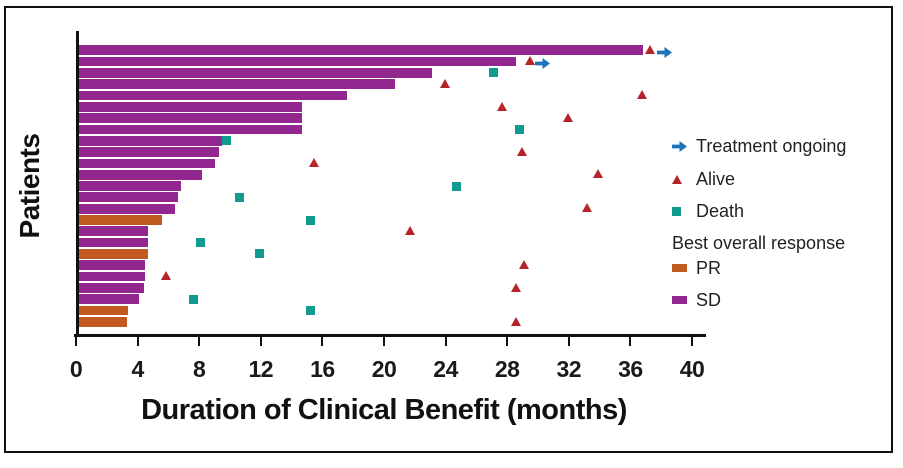  What do you see at coordinates (771, 145) in the screenshot?
I see `legend-label: Treatment ongoing` at bounding box center [771, 145].